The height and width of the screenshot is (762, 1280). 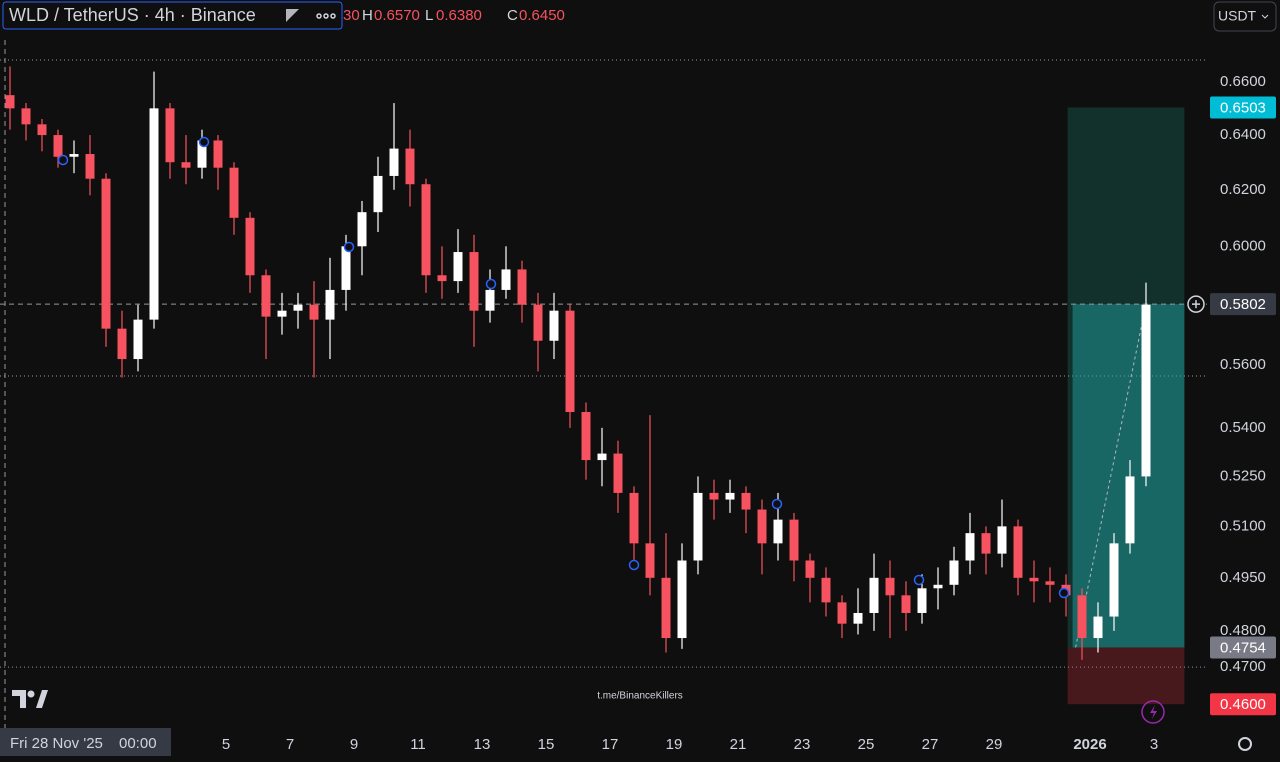 I want to click on crosshair-date-box, so click(x=85, y=742).